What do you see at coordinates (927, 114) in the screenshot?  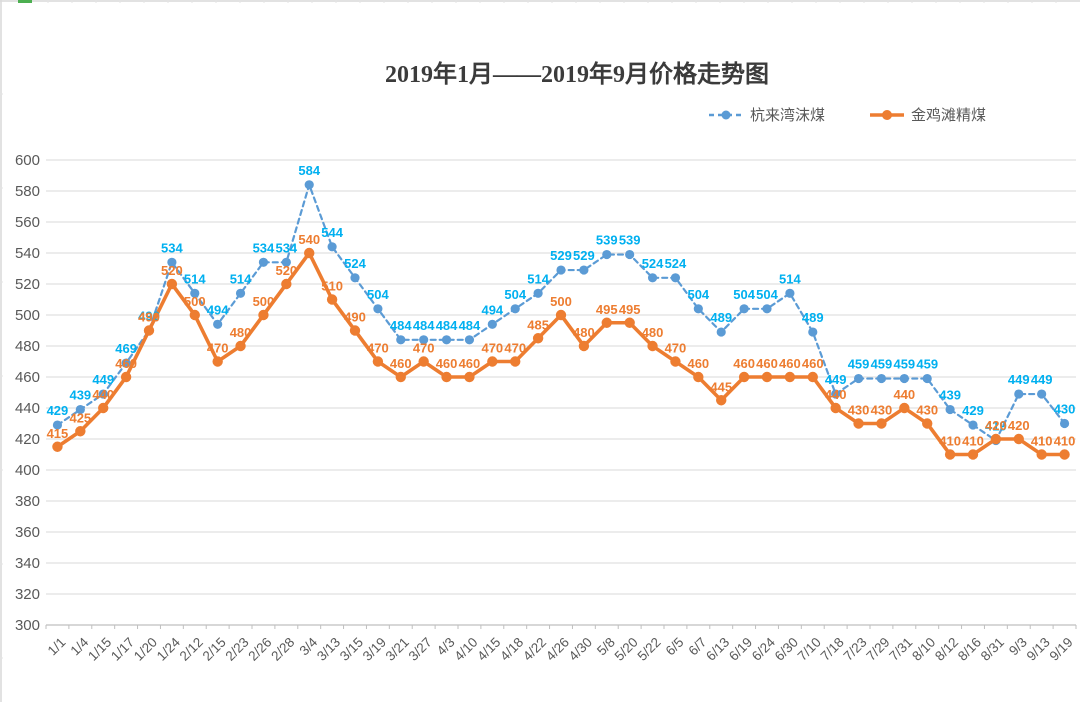 I see `legend-item-jinjitan: 金鸡滩精煤` at bounding box center [927, 114].